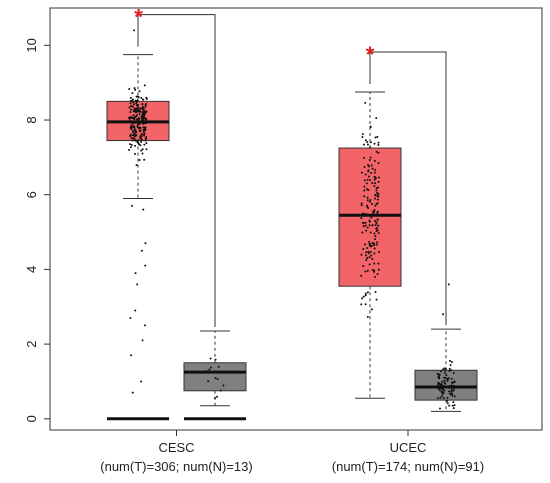  What do you see at coordinates (31, 269) in the screenshot?
I see `y-tick-label: 4` at bounding box center [31, 269].